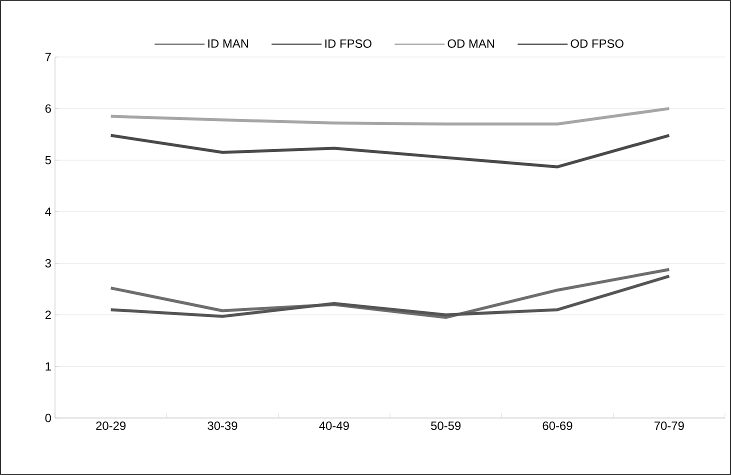 Image resolution: width=731 pixels, height=475 pixels. Describe the element at coordinates (471, 43) in the screenshot. I see `legend-label: OD MAN` at that location.